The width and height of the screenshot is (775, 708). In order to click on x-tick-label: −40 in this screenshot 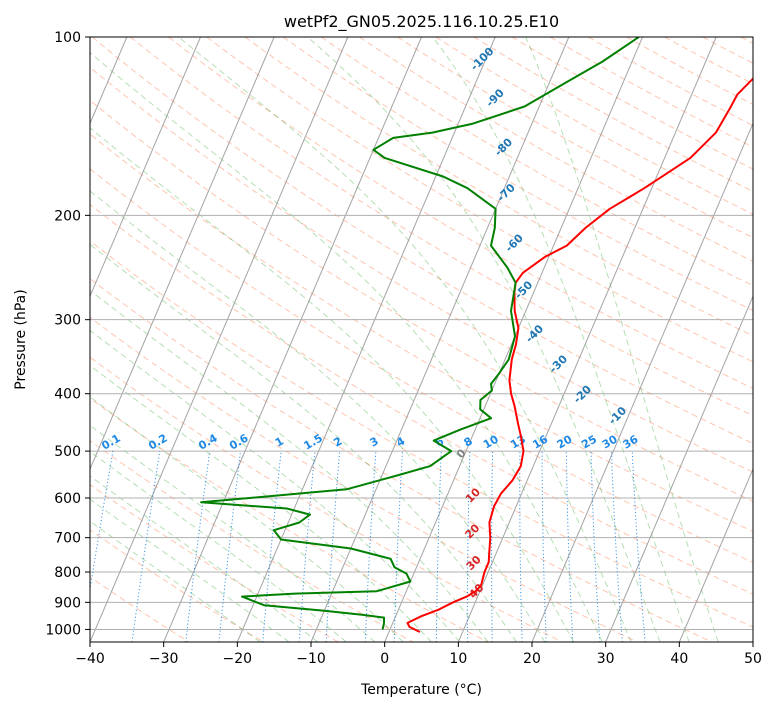, I will do `click(90, 659)`.